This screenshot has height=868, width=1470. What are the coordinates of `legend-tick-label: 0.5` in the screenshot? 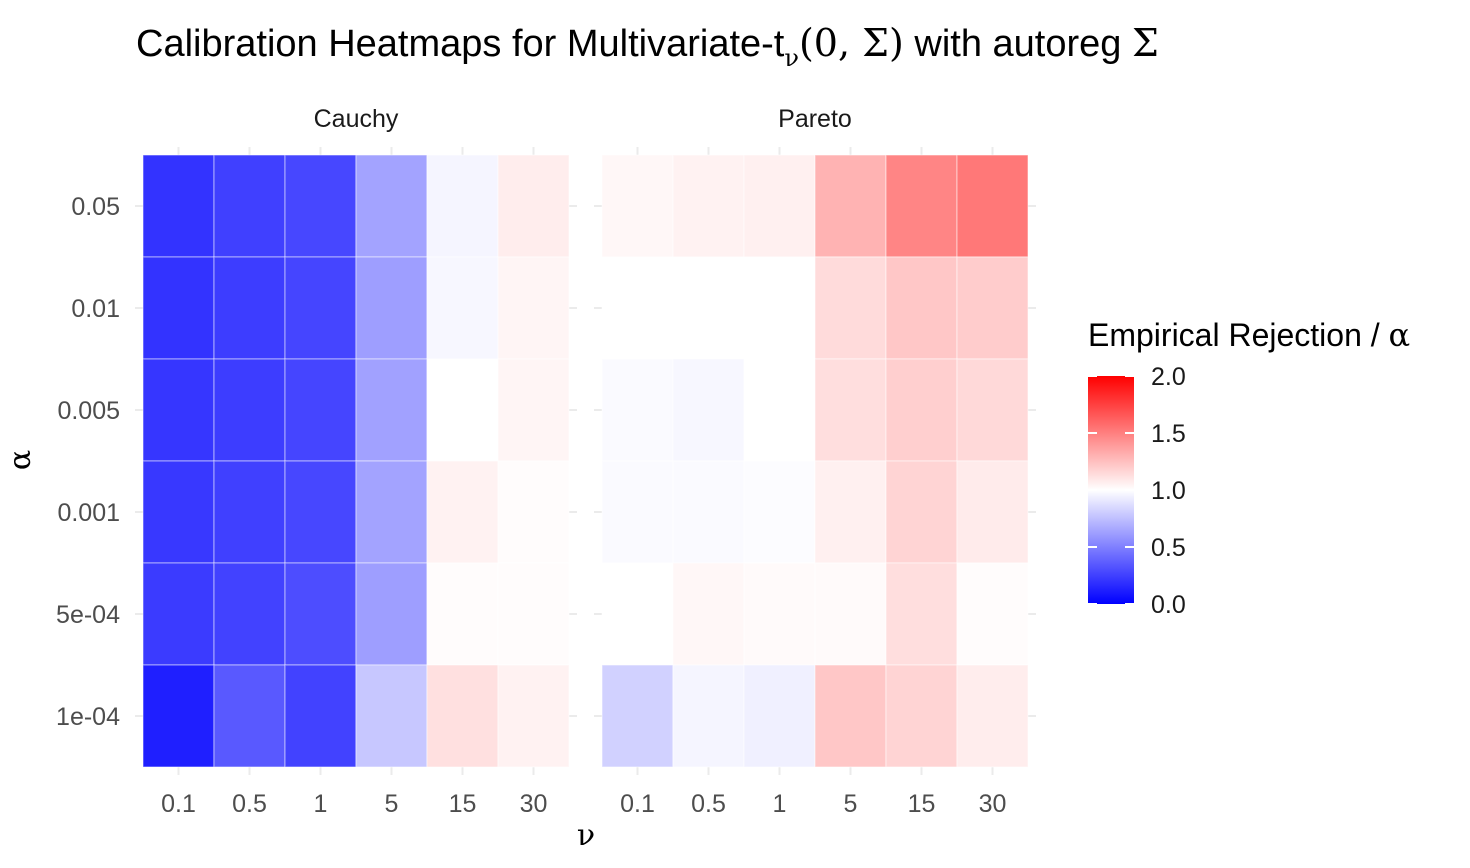 It's located at (1168, 548).